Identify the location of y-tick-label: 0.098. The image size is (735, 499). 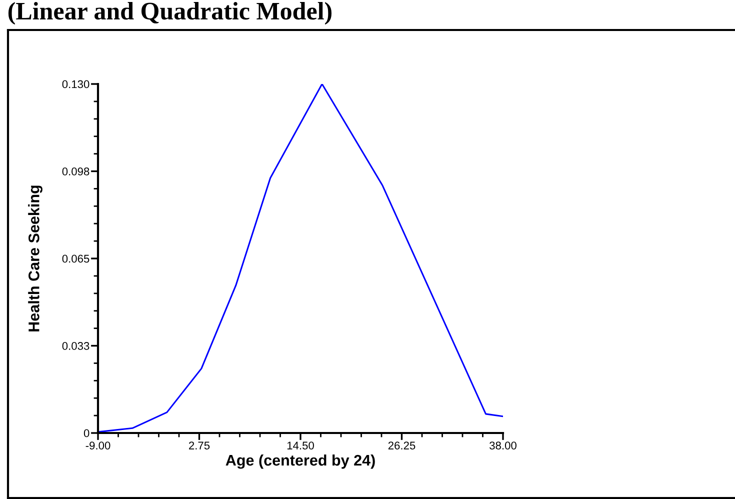
(76, 172).